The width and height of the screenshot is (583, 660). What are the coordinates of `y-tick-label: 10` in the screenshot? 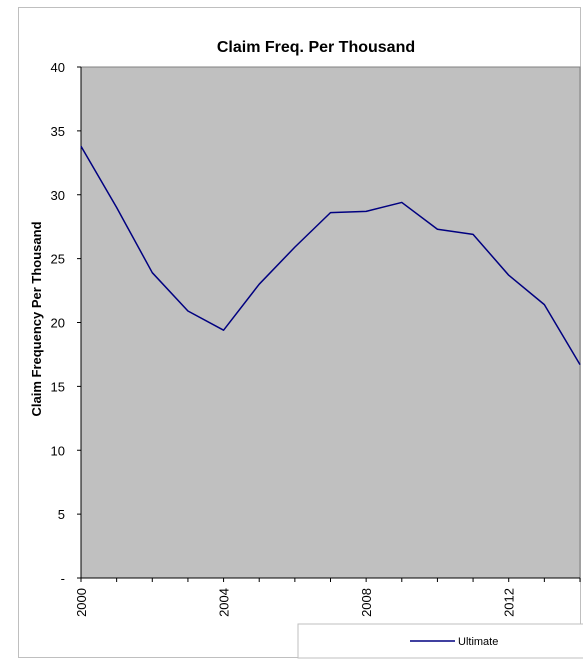 It's located at (58, 450).